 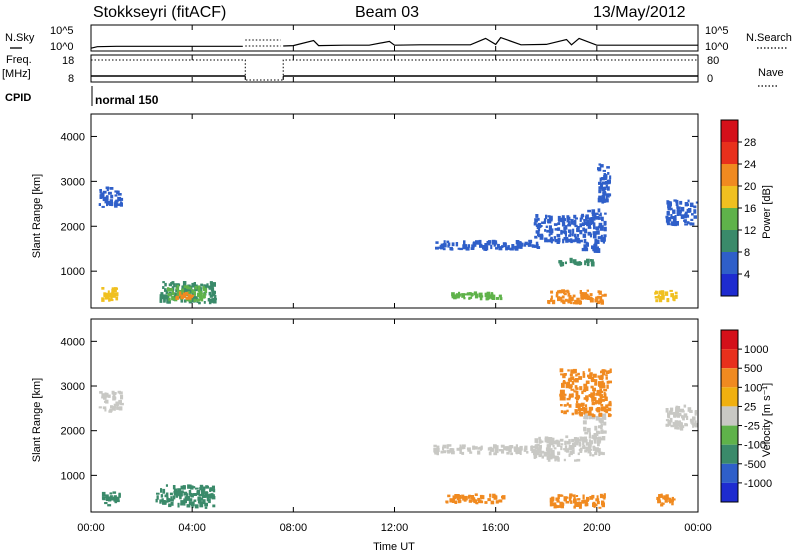 What do you see at coordinates (394, 547) in the screenshot?
I see `x-axis-label: Time UT` at bounding box center [394, 547].